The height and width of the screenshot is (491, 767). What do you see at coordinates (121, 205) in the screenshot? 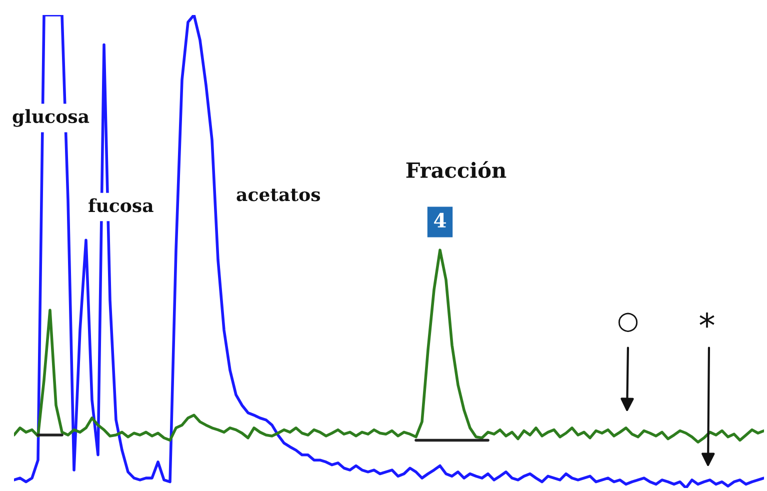
I see `annotation: fucosa` at bounding box center [121, 205].